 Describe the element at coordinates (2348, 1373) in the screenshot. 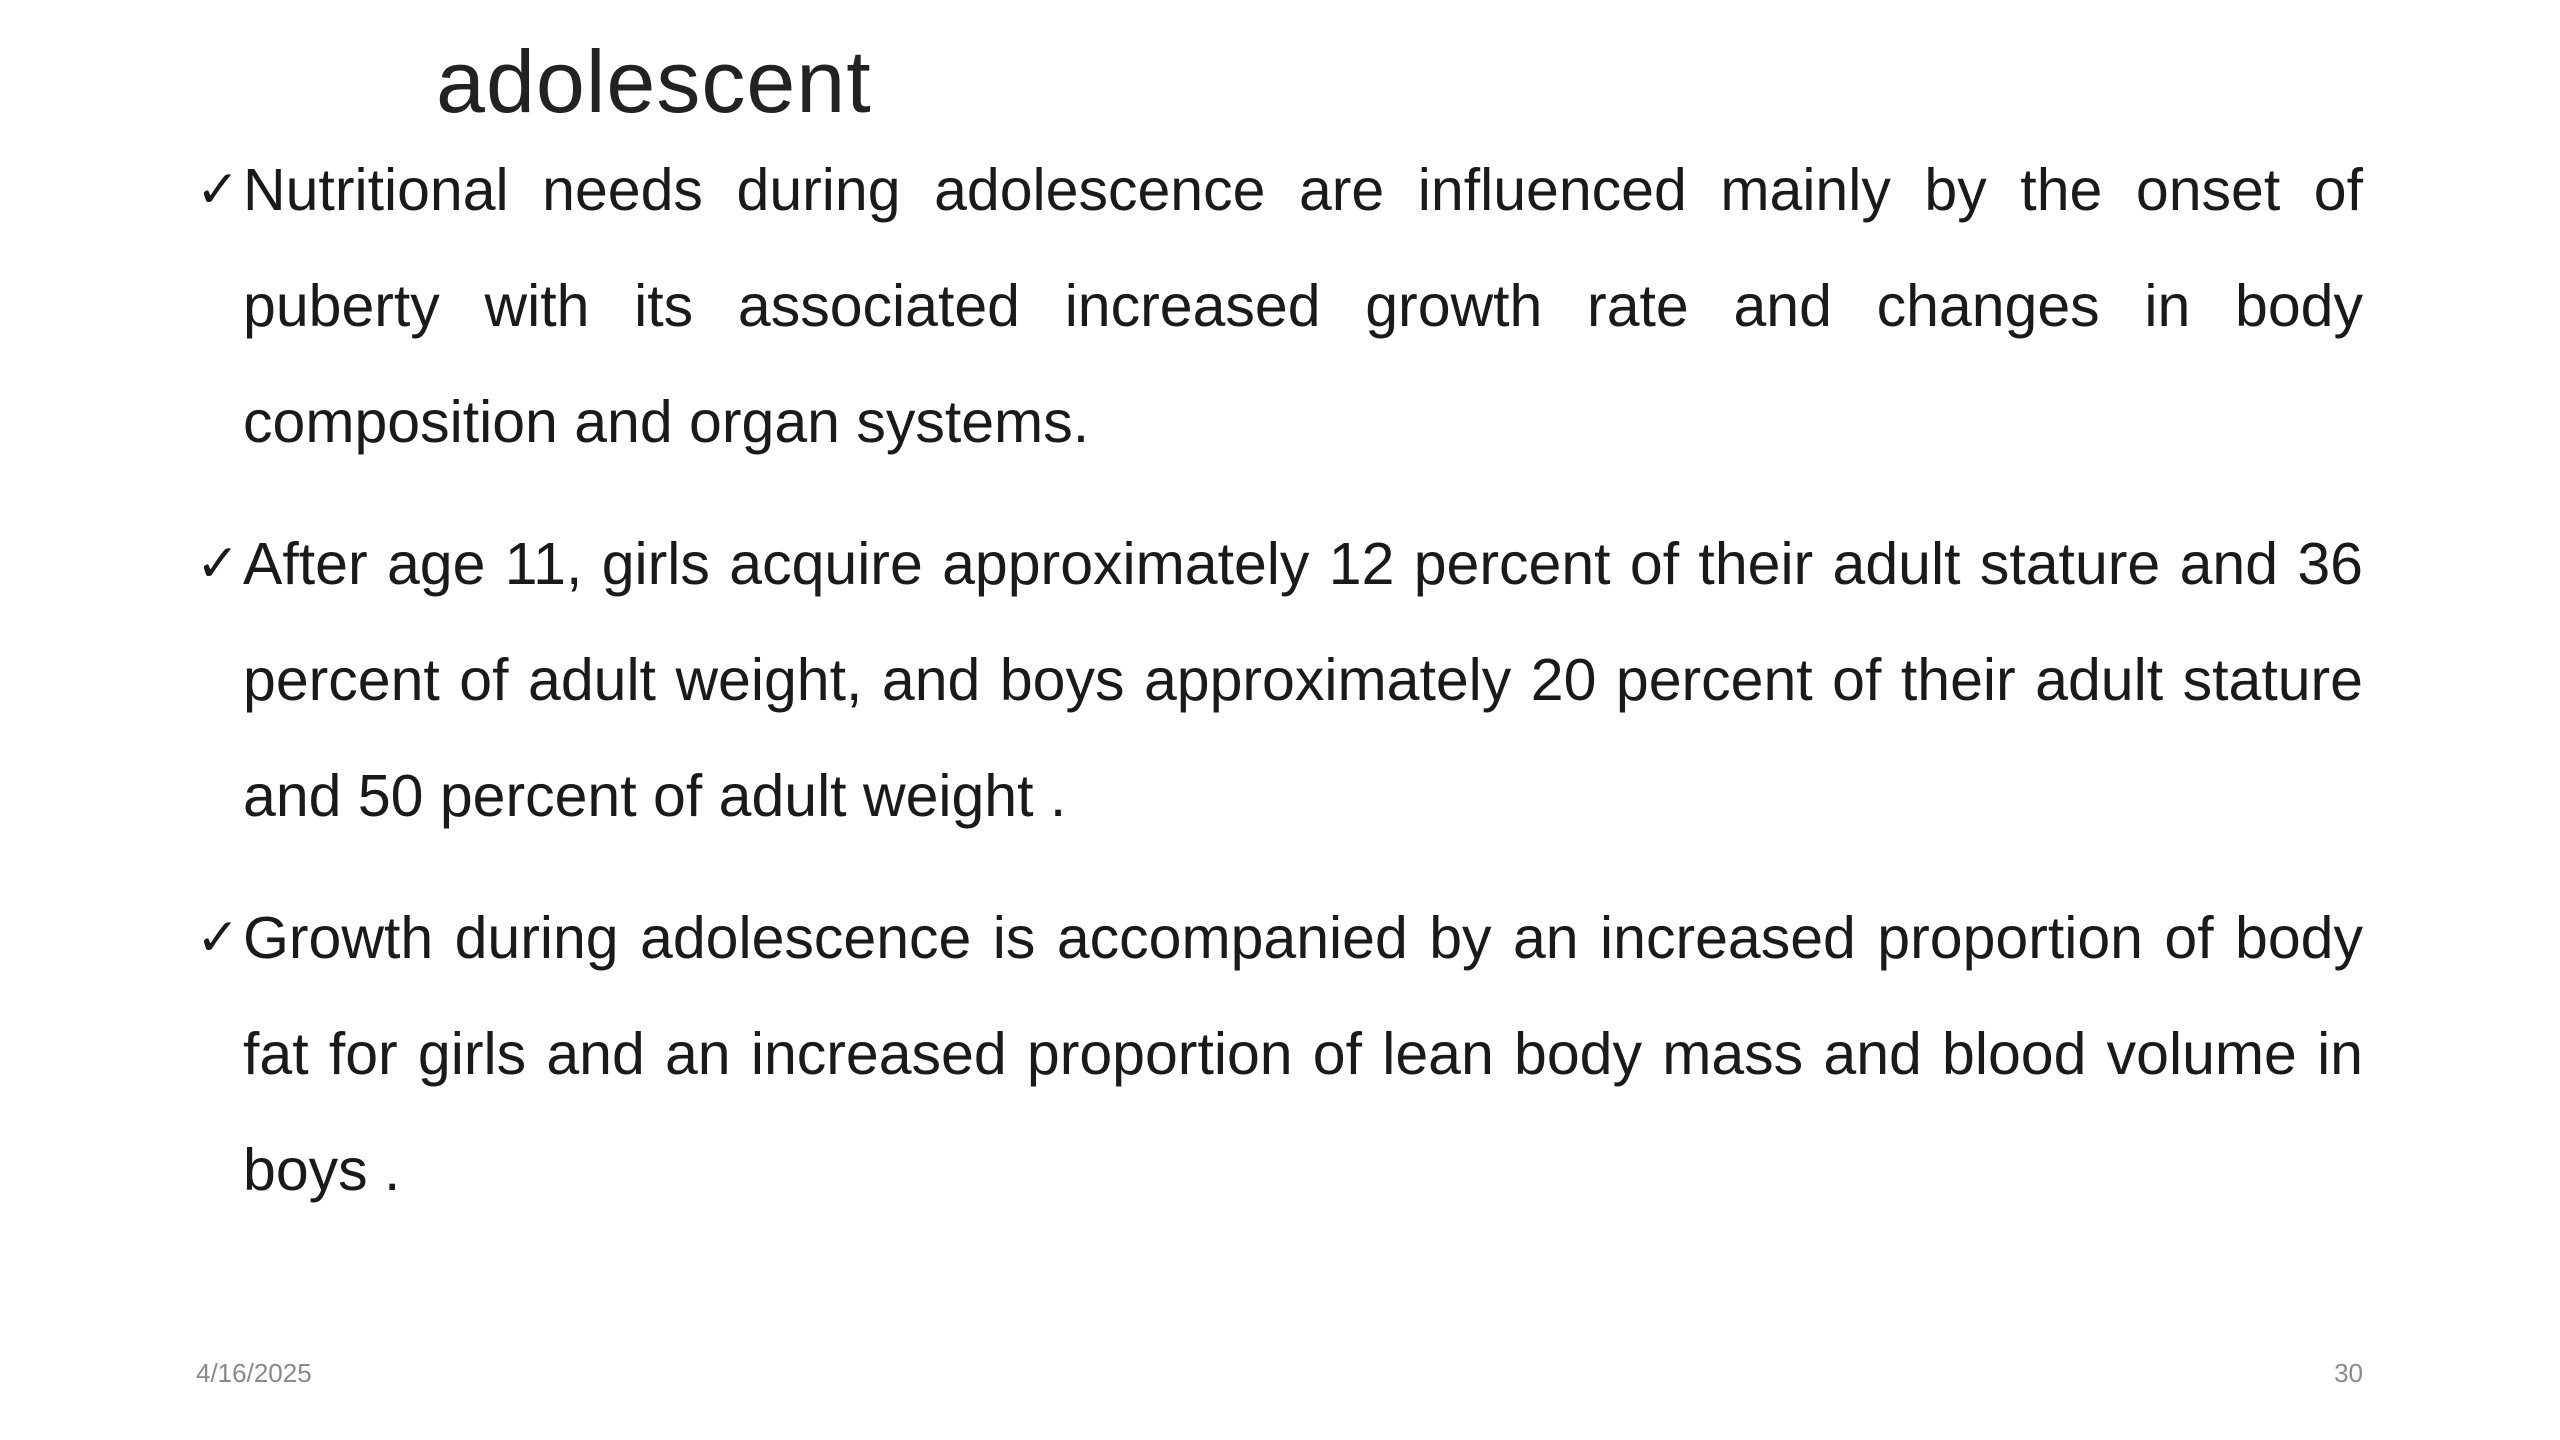

I see `page-number: 30` at that location.